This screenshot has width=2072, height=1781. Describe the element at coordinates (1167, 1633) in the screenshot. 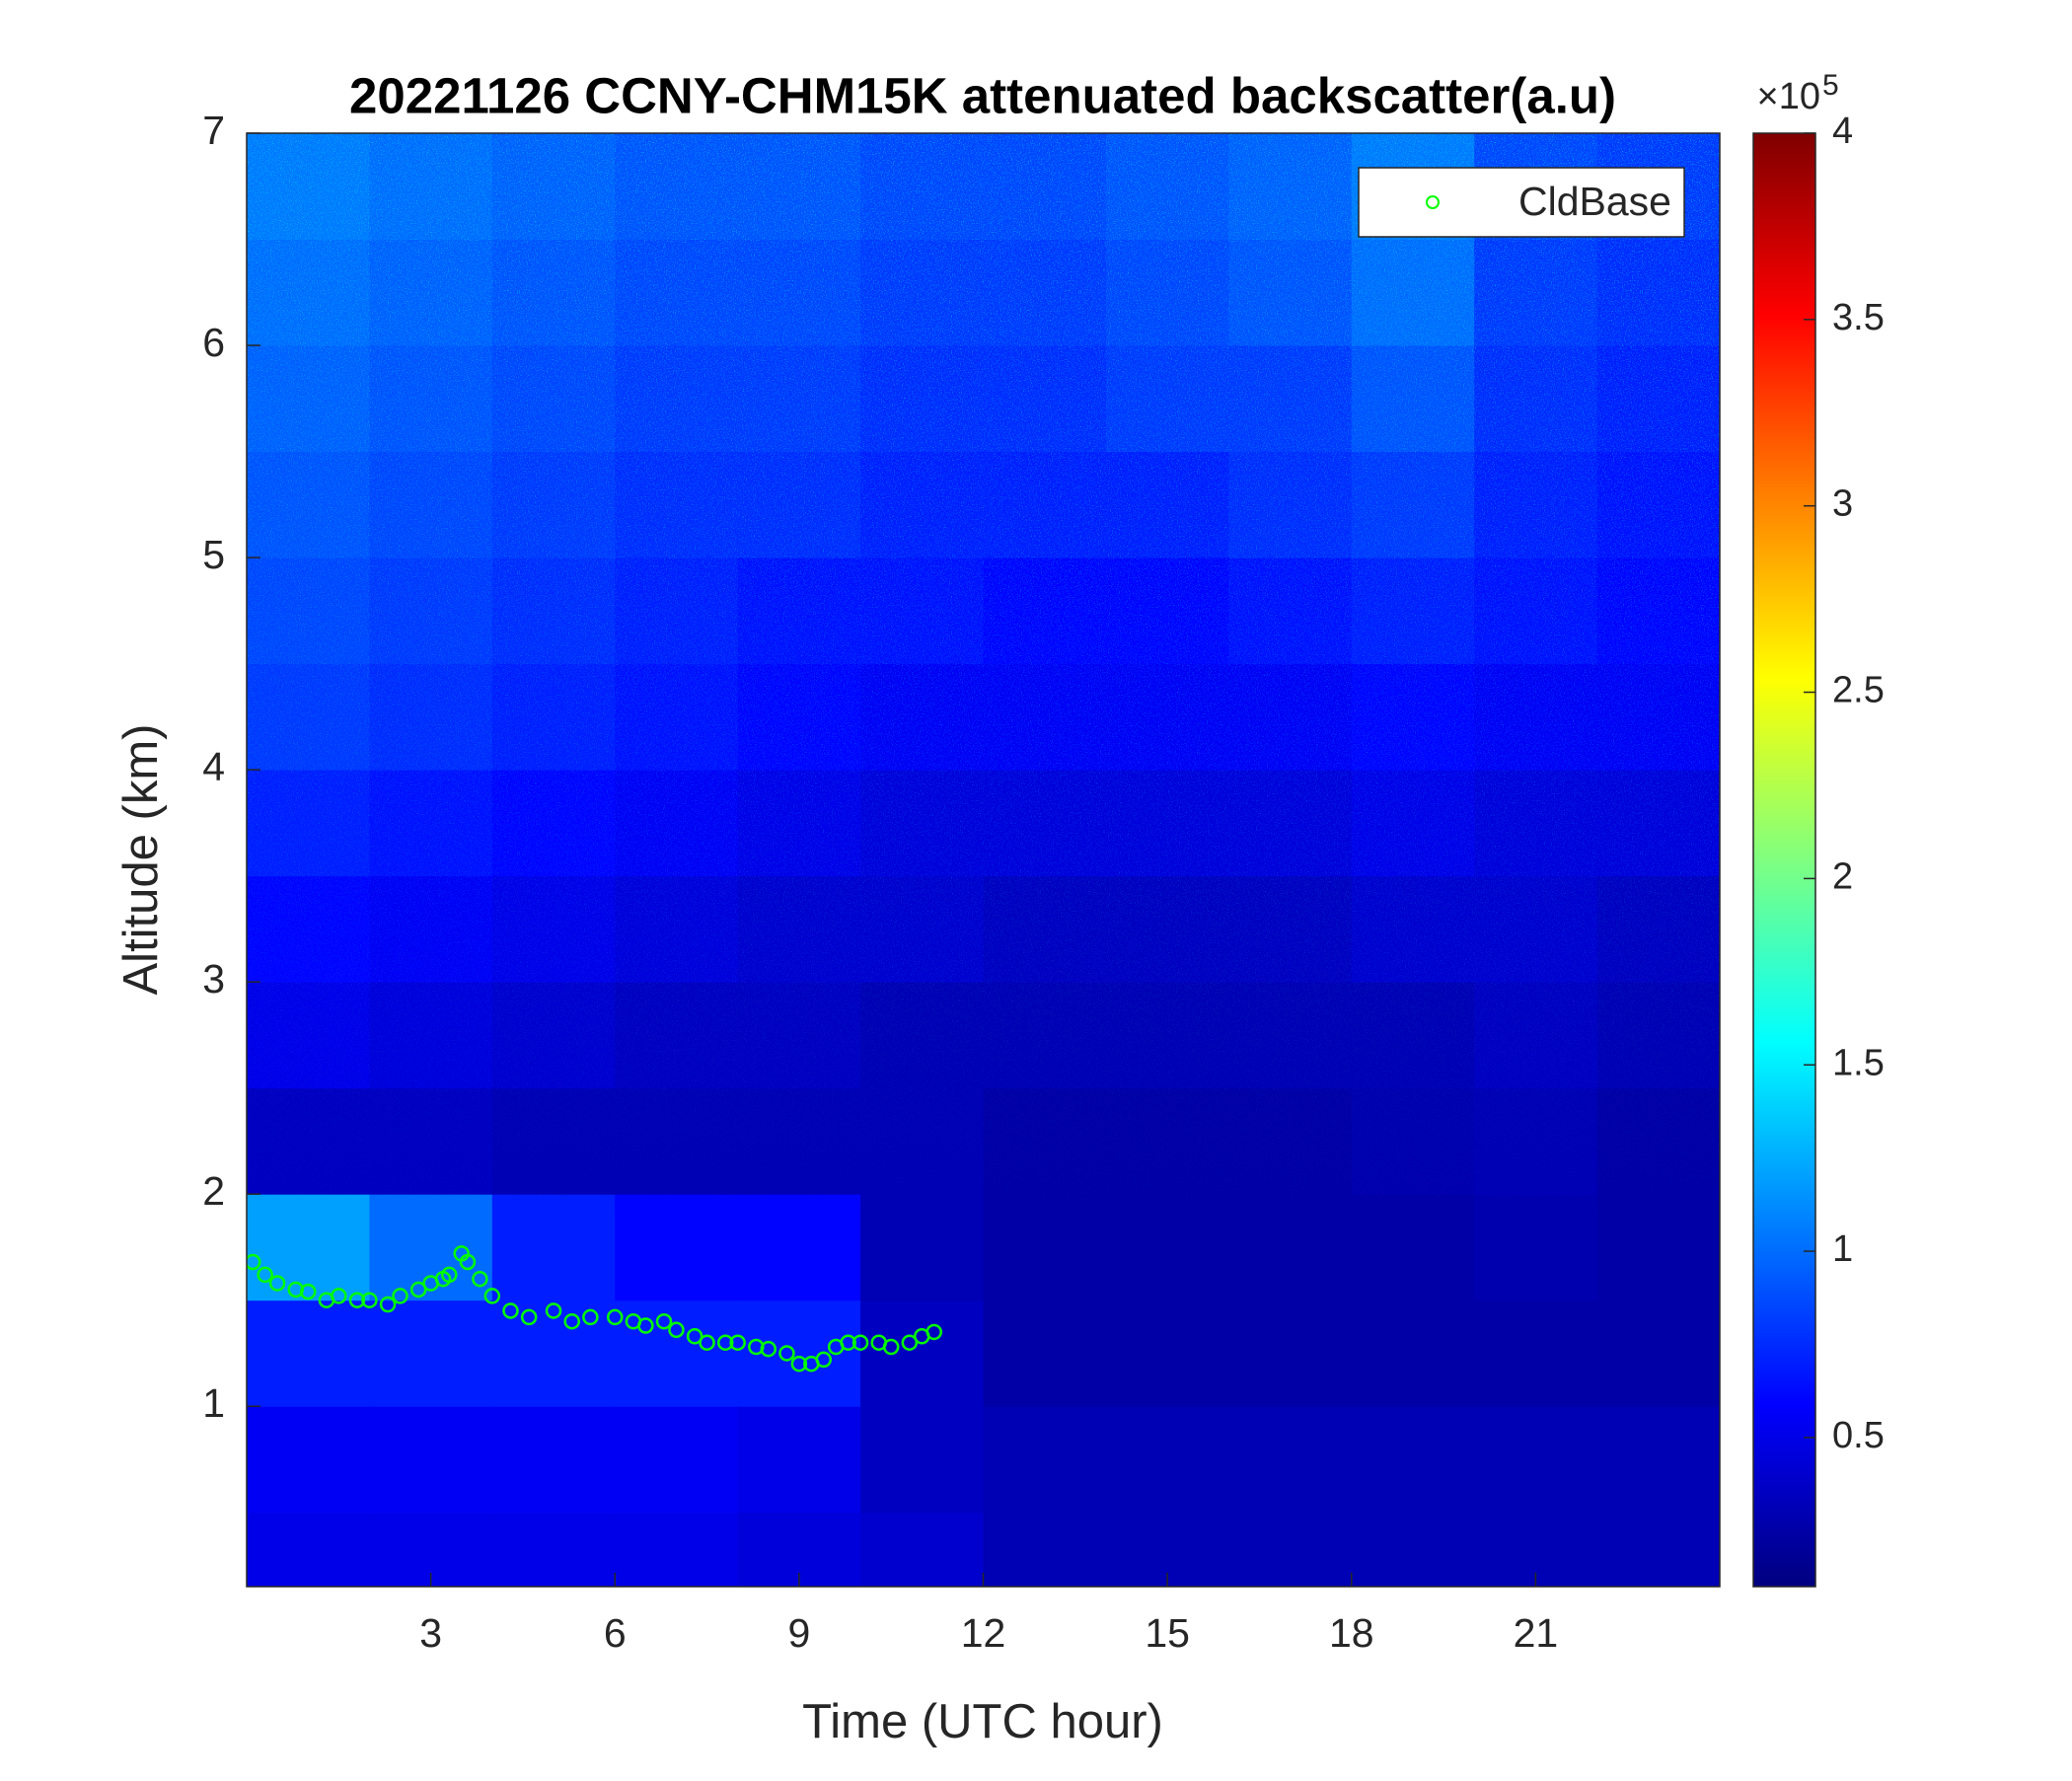

I see `x-tick-label: 15` at that location.